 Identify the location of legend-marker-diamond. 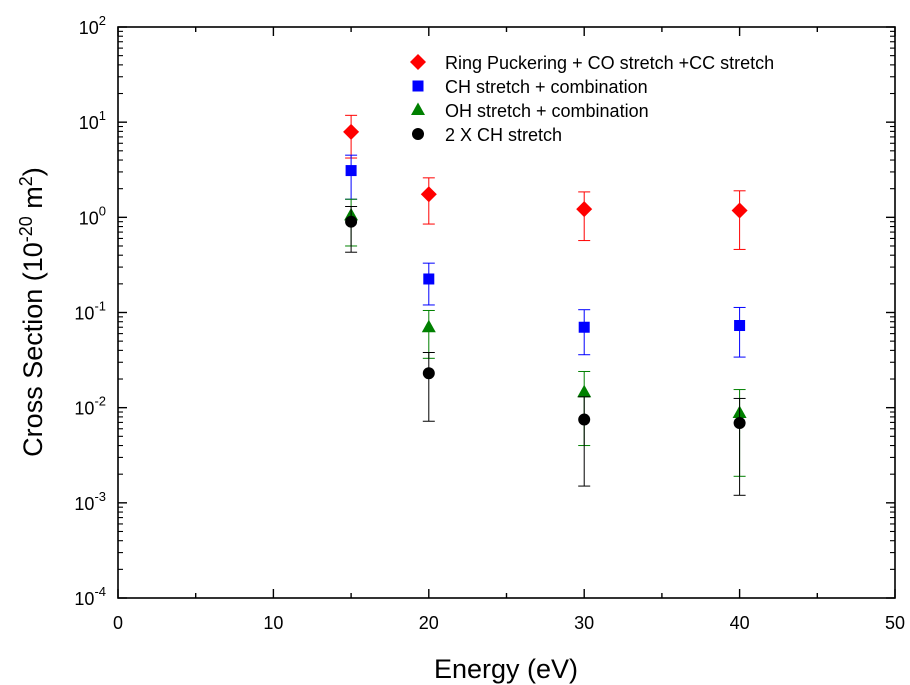
(418, 62).